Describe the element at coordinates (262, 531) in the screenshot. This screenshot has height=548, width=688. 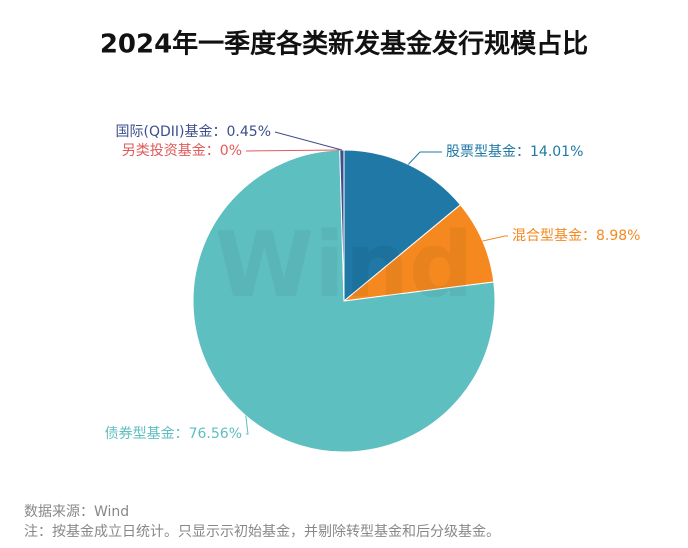
I see `note: 注：按基金成立日统计。只显示示初始基金，并剔除转型基金和后分级基金。` at that location.